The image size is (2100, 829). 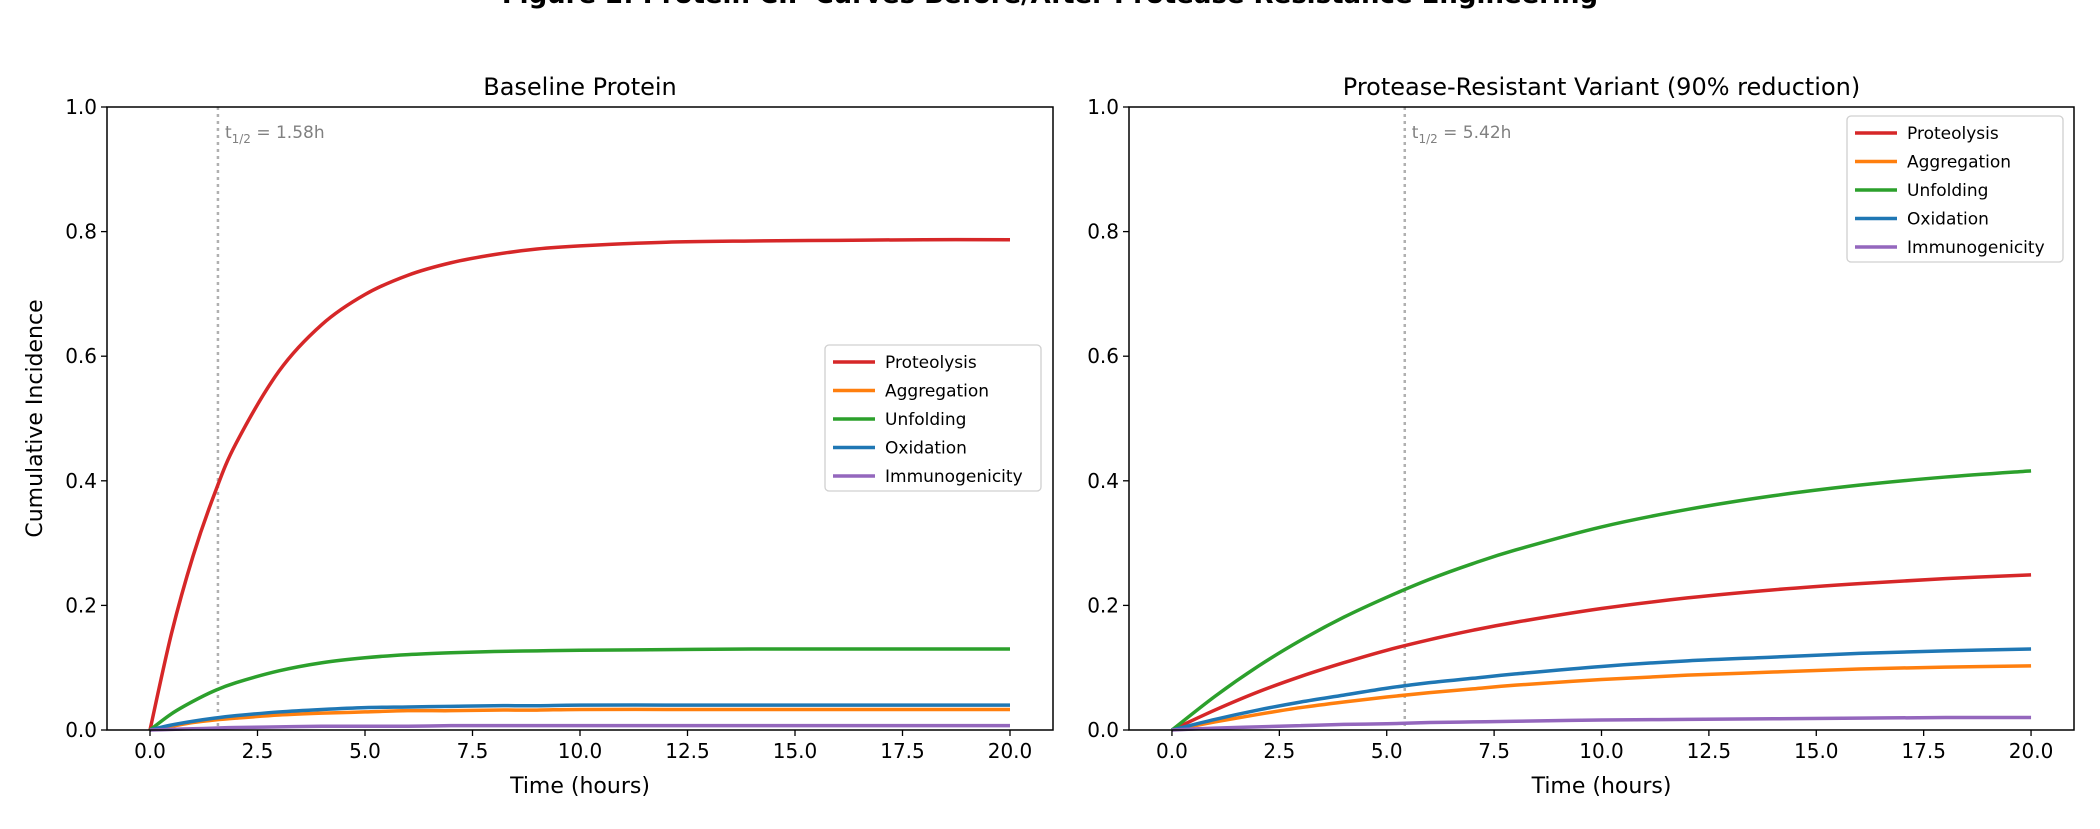 What do you see at coordinates (1462, 134) in the screenshot?
I see `halflife-label: t1/2 = 5.42h` at bounding box center [1462, 134].